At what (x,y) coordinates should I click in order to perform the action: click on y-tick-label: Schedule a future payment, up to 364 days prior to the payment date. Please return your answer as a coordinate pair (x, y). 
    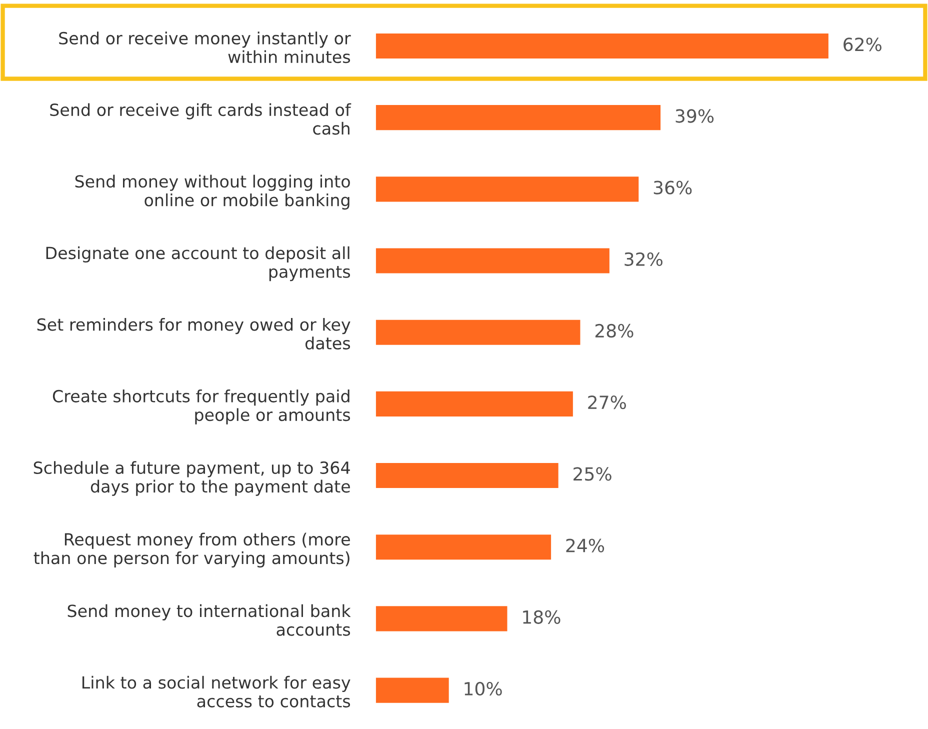
    Looking at the image, I should click on (192, 478).